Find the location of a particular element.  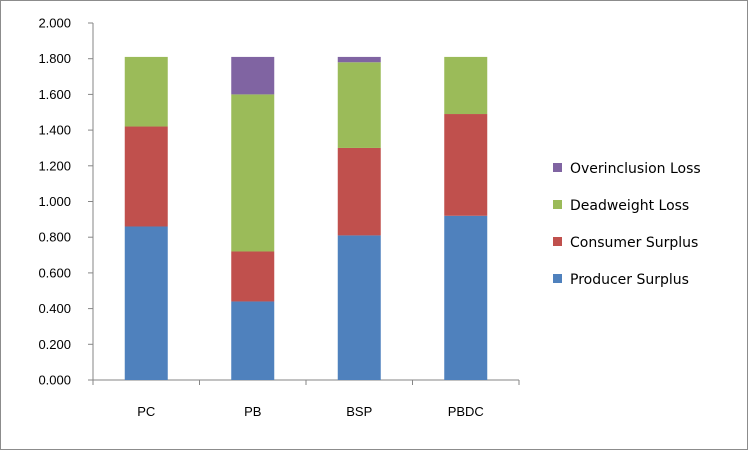

bar-stack-bsp is located at coordinates (359, 218).